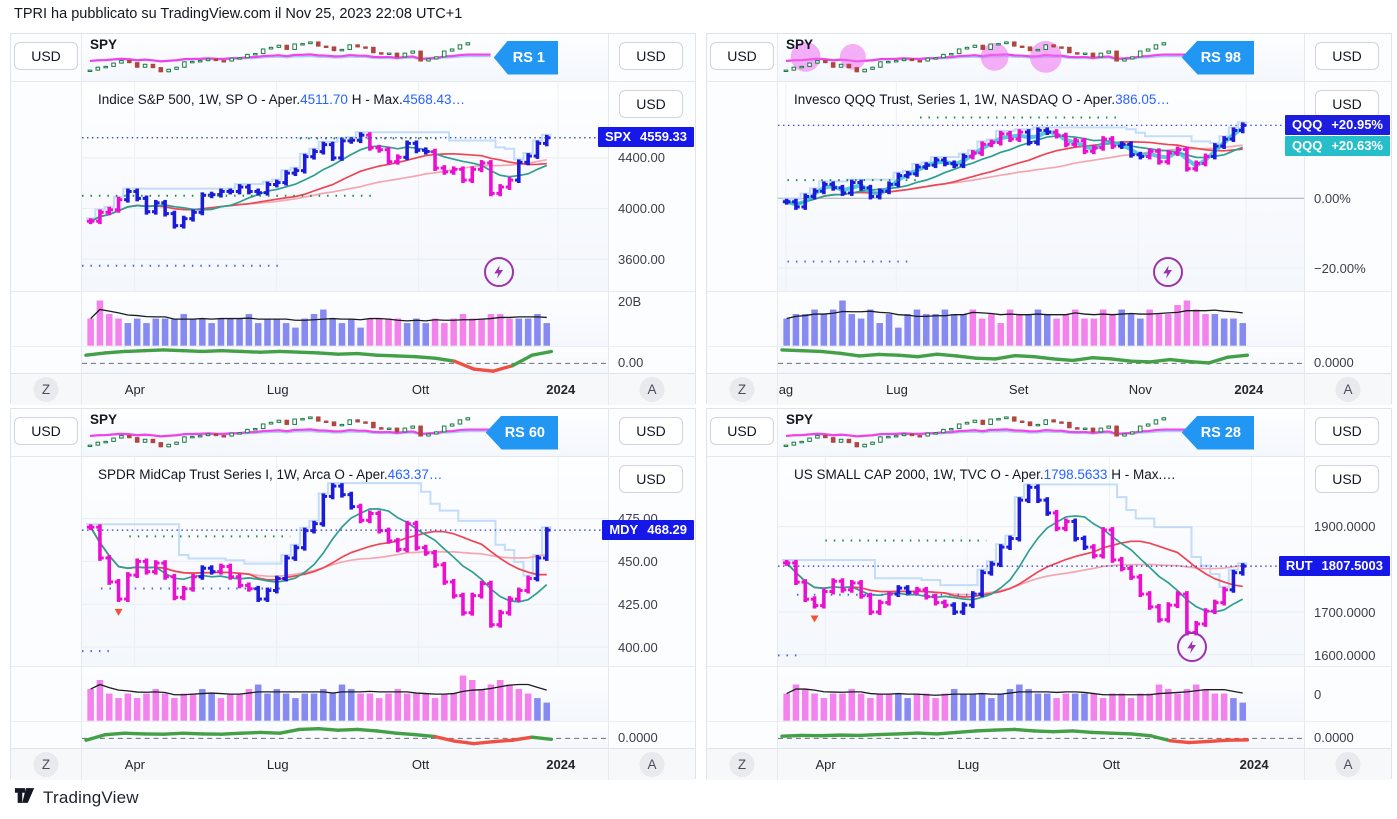 This screenshot has width=1397, height=819. I want to click on tradingview-logo: TradingView, so click(76, 798).